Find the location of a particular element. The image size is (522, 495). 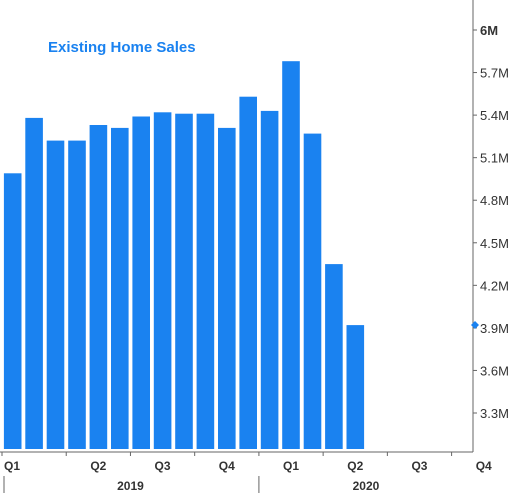

y-tick-label: 3.6M is located at coordinates (494, 370).